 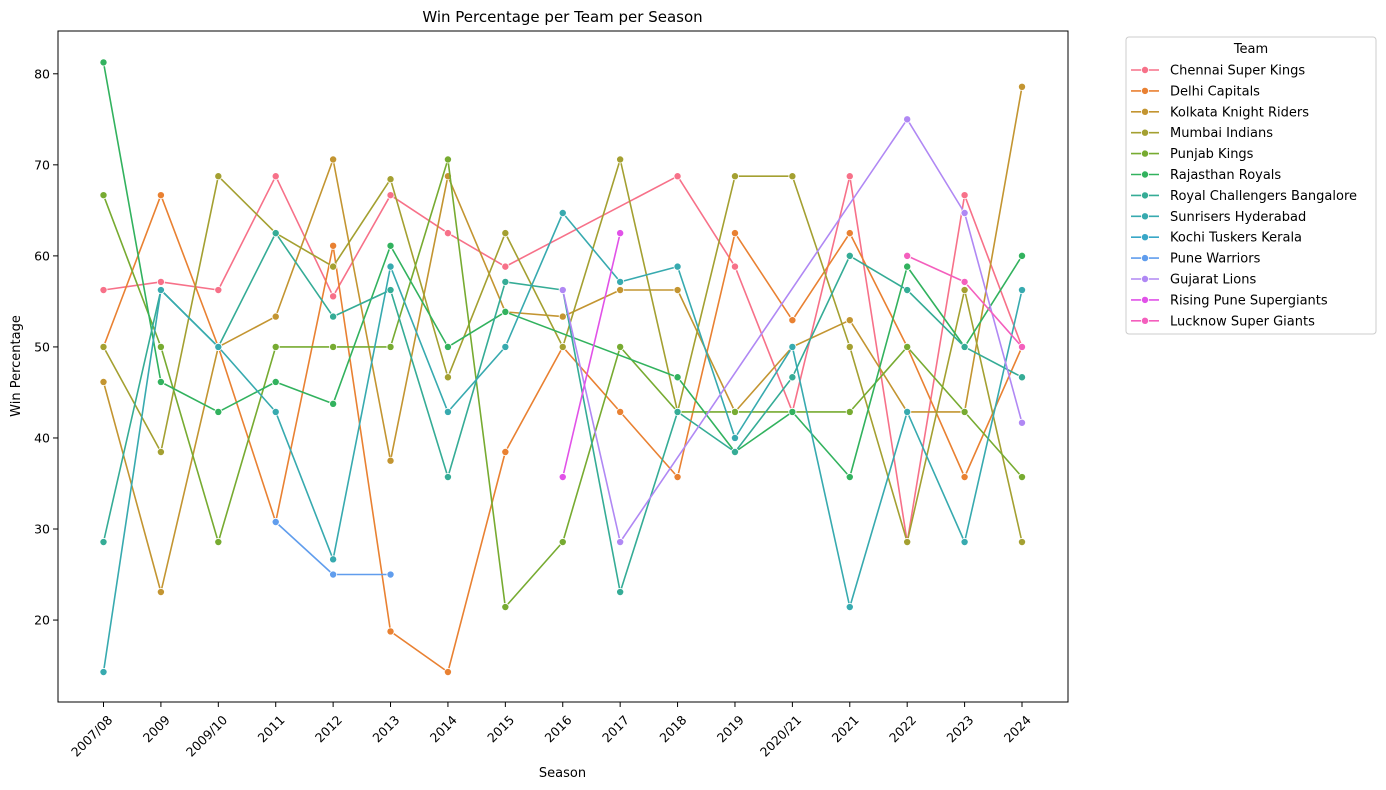 I want to click on y-axis-label: Win Percentage, so click(x=16, y=366).